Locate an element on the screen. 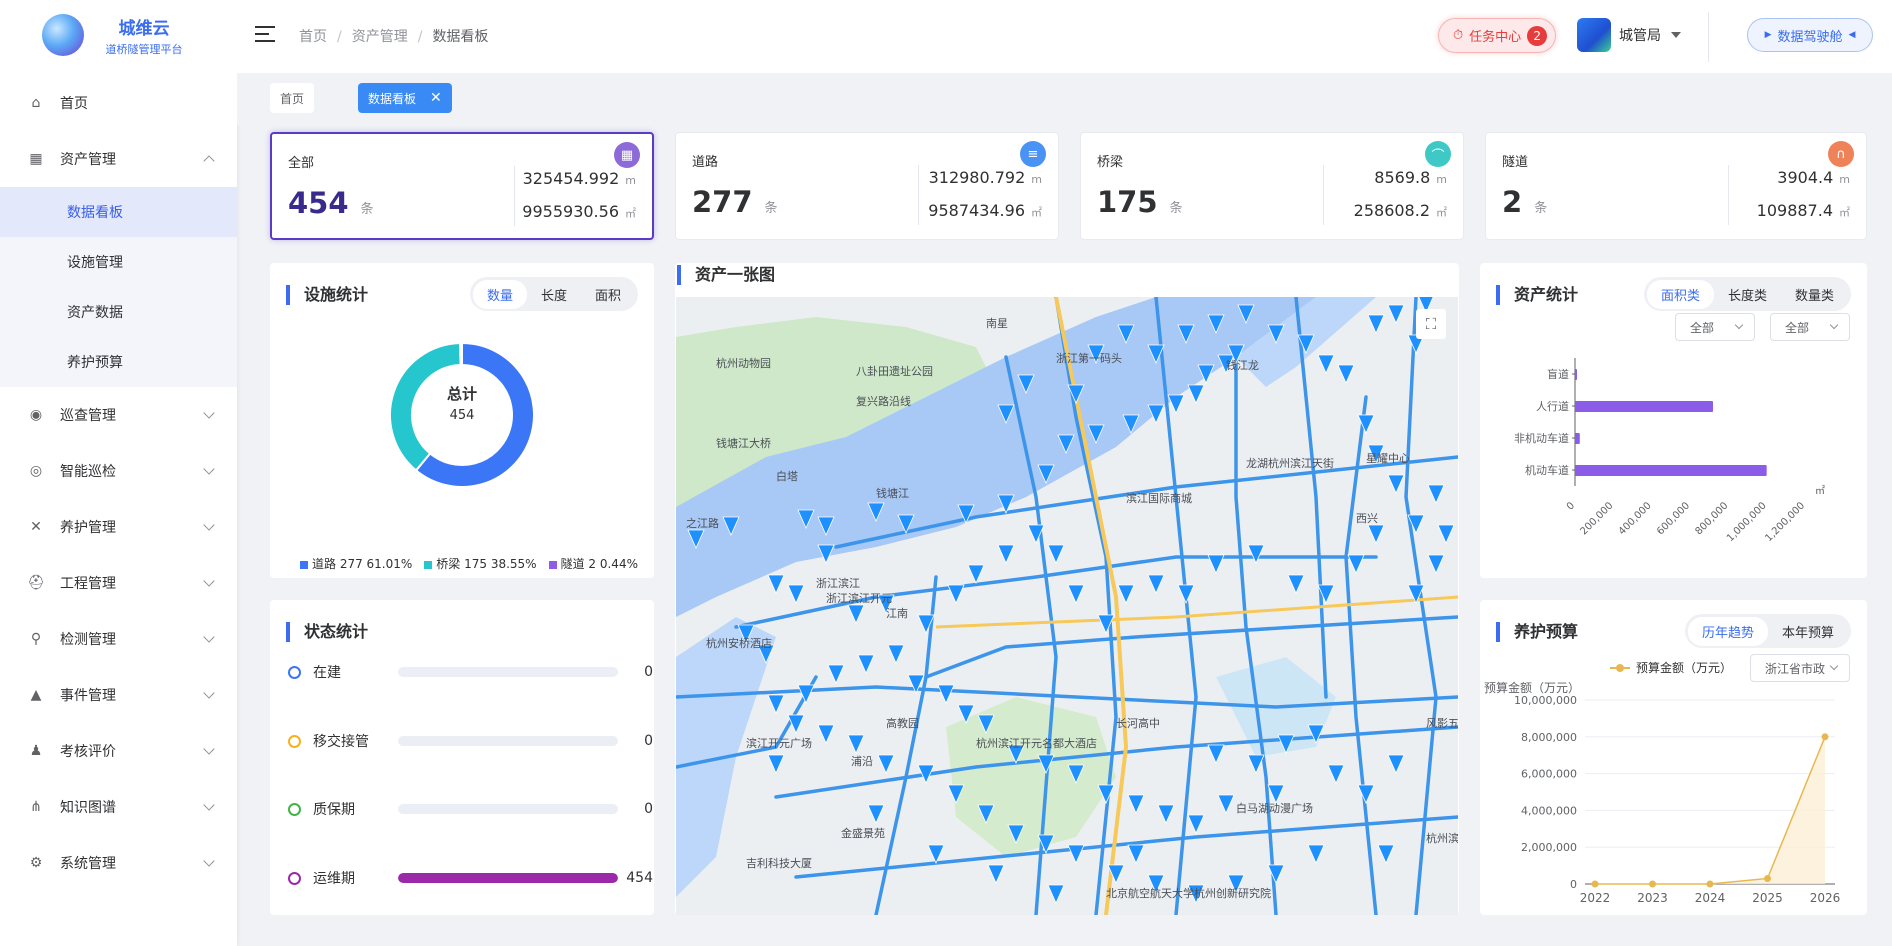  y-tick-label: 2,000,000 is located at coordinates (1549, 847).